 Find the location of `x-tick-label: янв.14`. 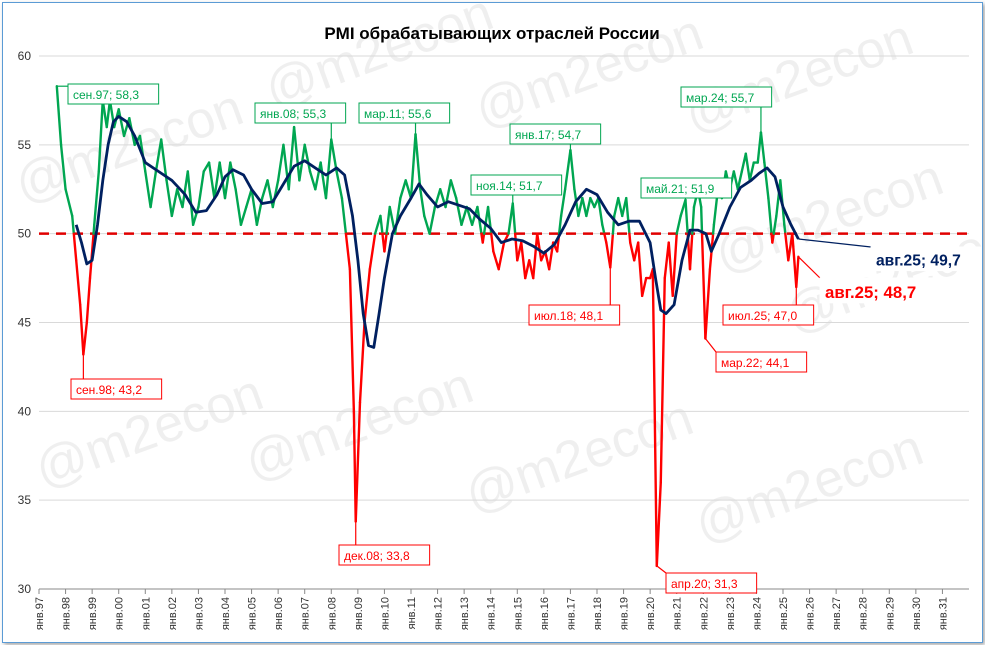

x-tick-label: янв.14 is located at coordinates (492, 613).